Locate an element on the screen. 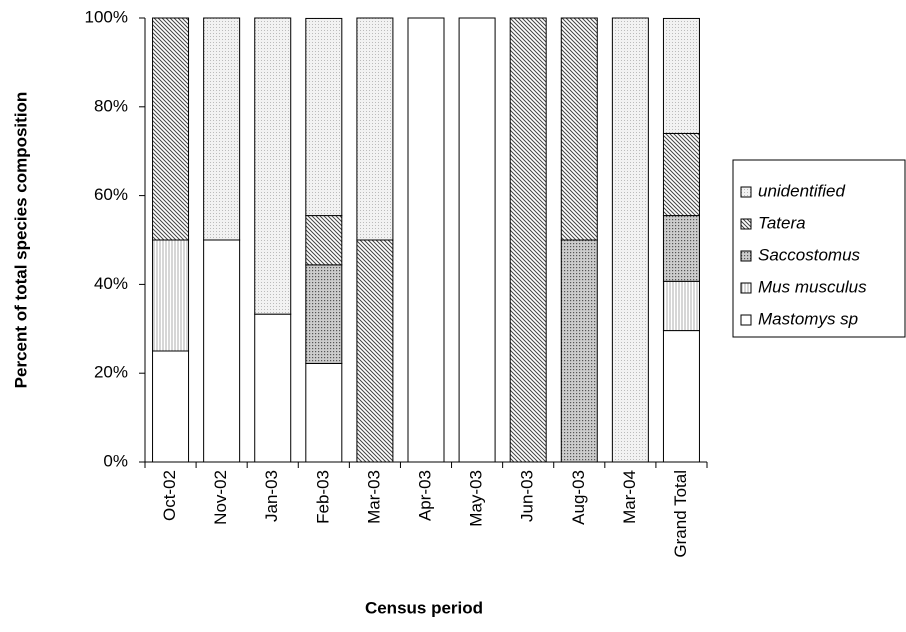 The image size is (906, 632). x-tick-label: Aug-03 is located at coordinates (578, 497).